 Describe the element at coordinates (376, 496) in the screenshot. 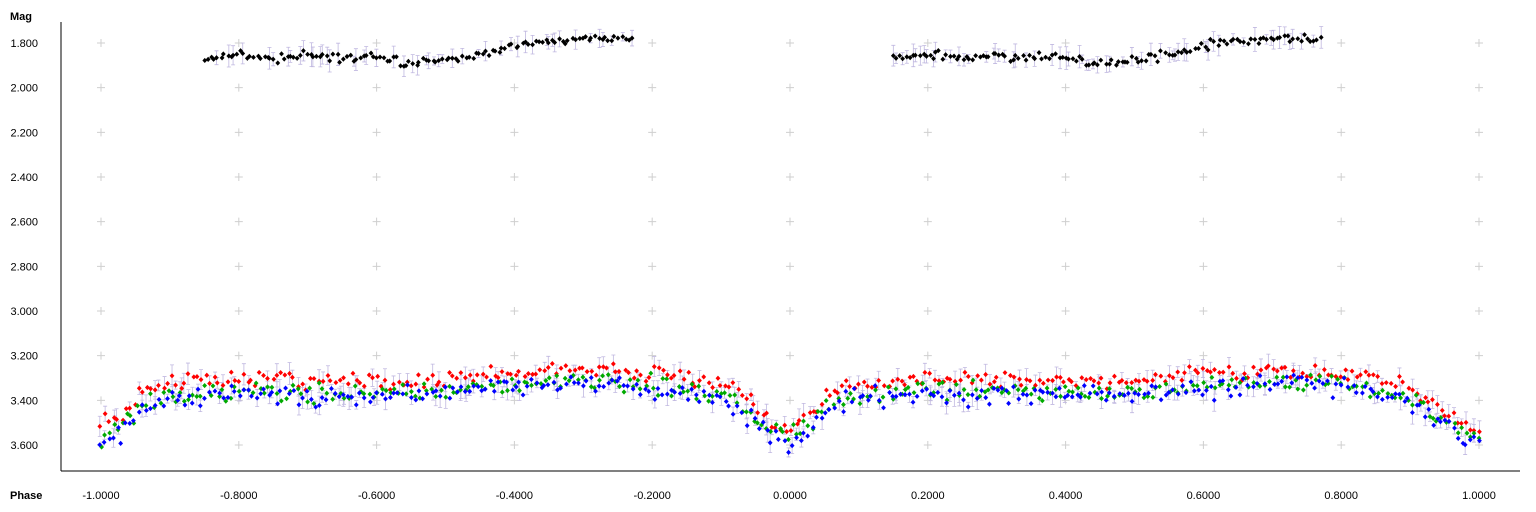

I see `x-tick-label-2: -0.6000` at that location.